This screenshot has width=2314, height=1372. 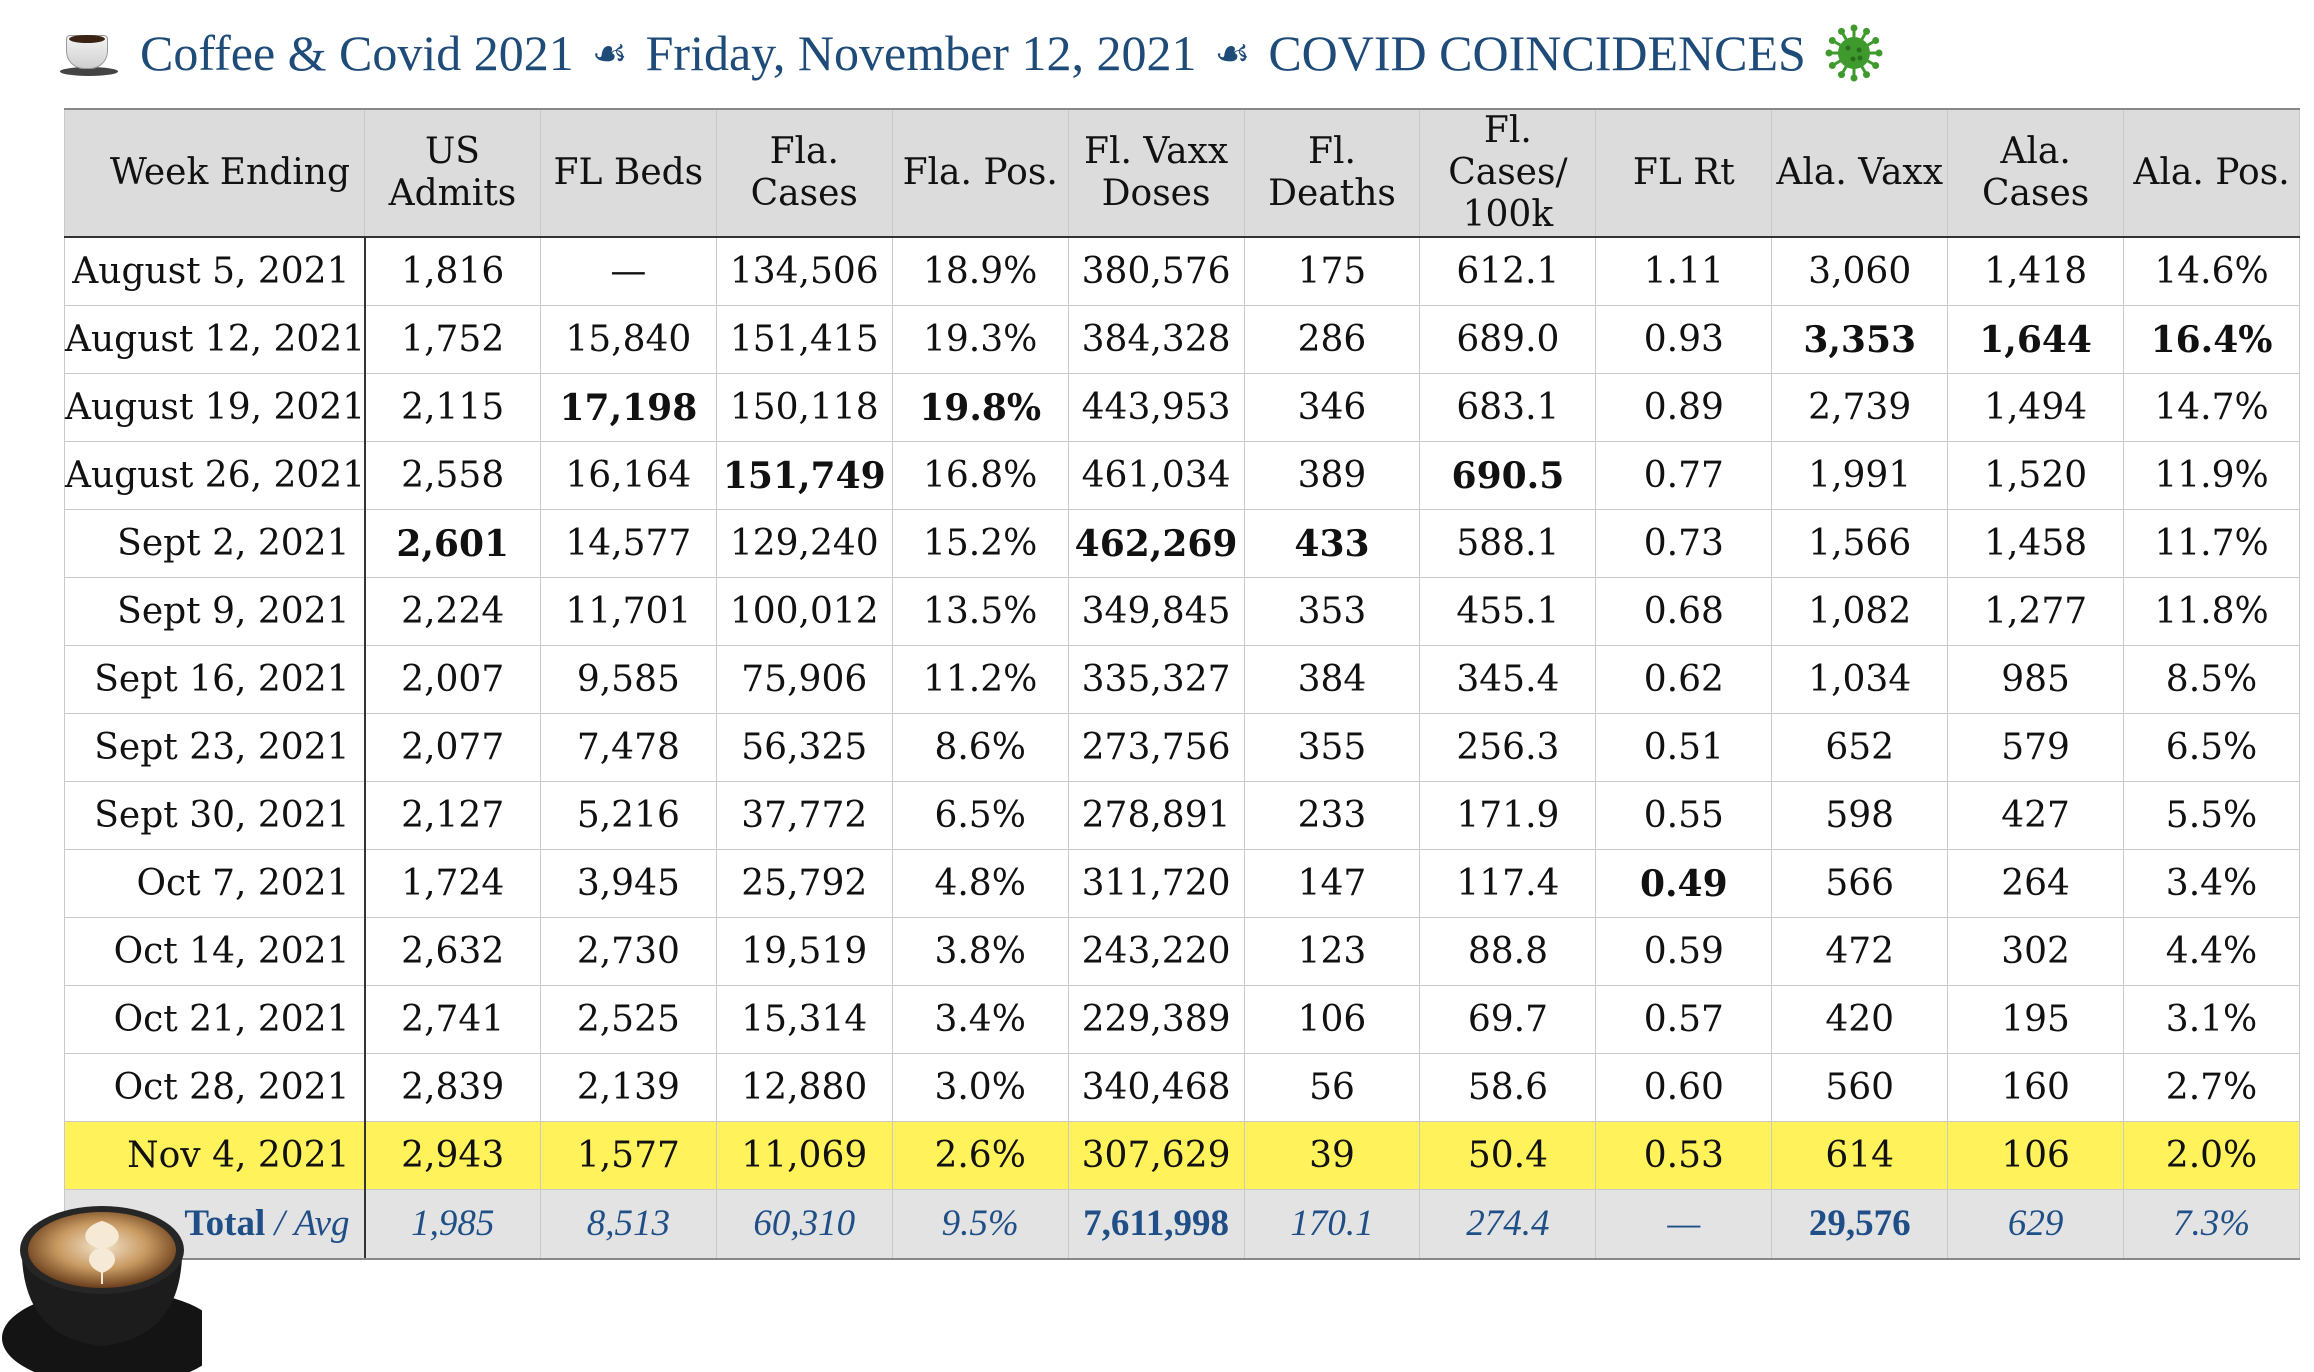 What do you see at coordinates (215, 407) in the screenshot?
I see `week-ending-cell: August 19, 2021` at bounding box center [215, 407].